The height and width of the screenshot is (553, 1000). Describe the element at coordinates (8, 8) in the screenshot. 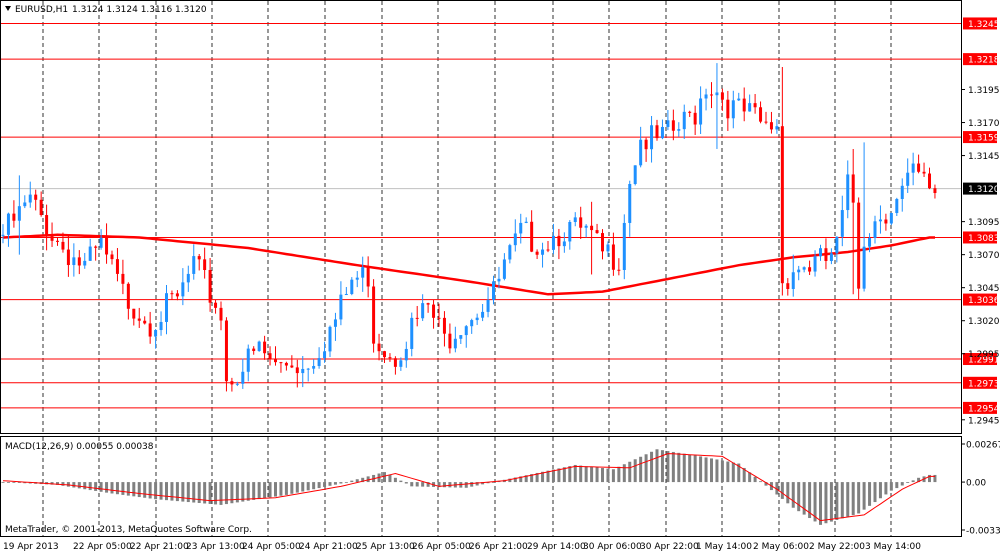

I see `triangle-down-icon` at that location.